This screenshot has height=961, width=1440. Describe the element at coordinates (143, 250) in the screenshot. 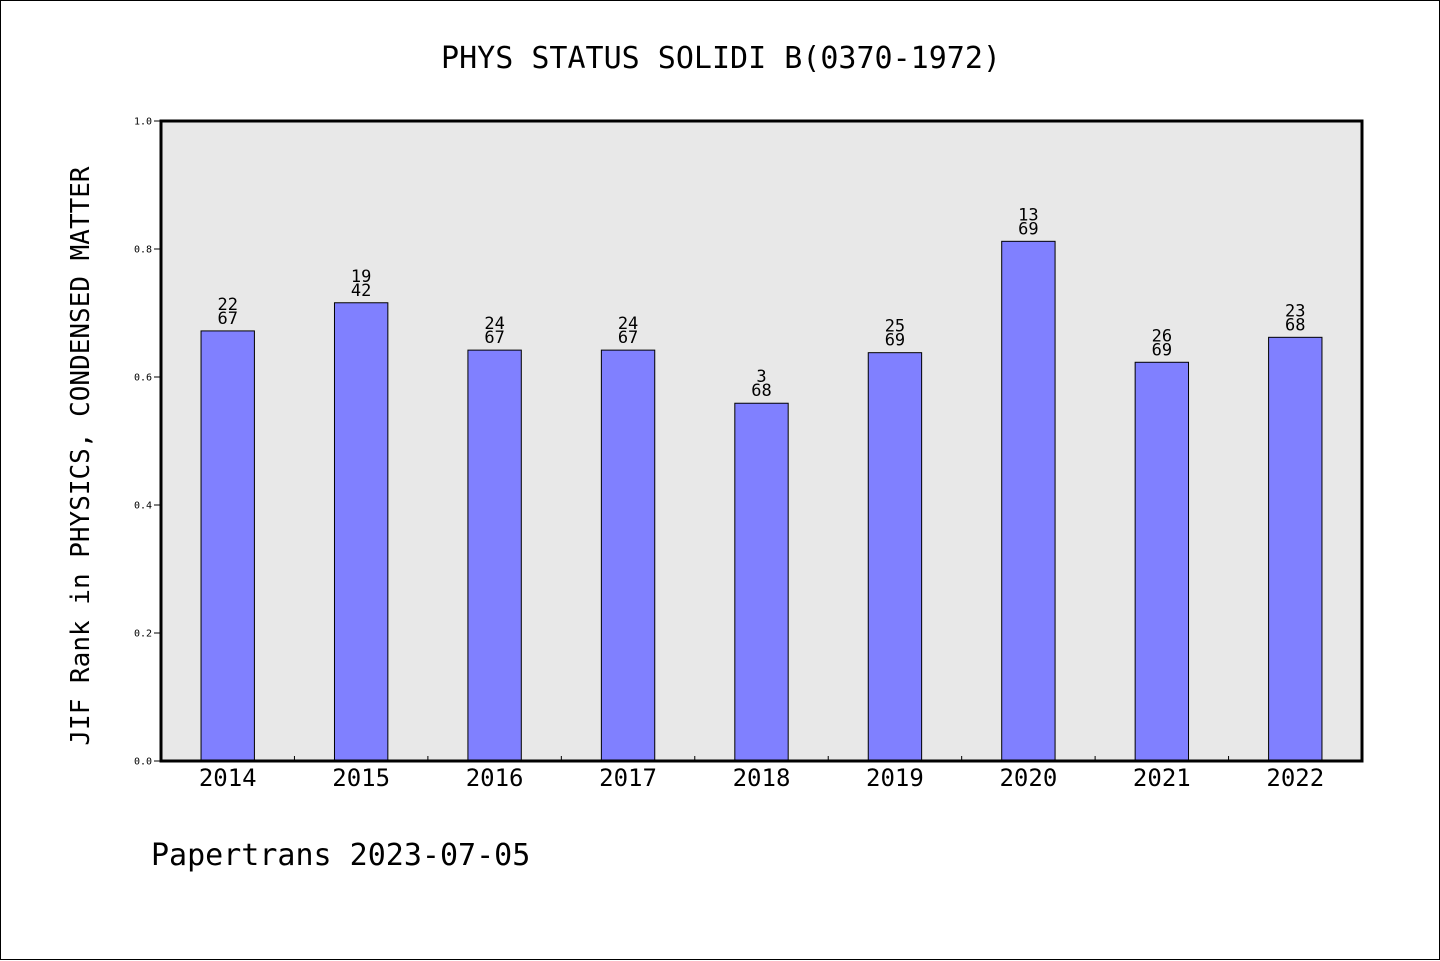

I see `y-tick-label: 0.8` at that location.